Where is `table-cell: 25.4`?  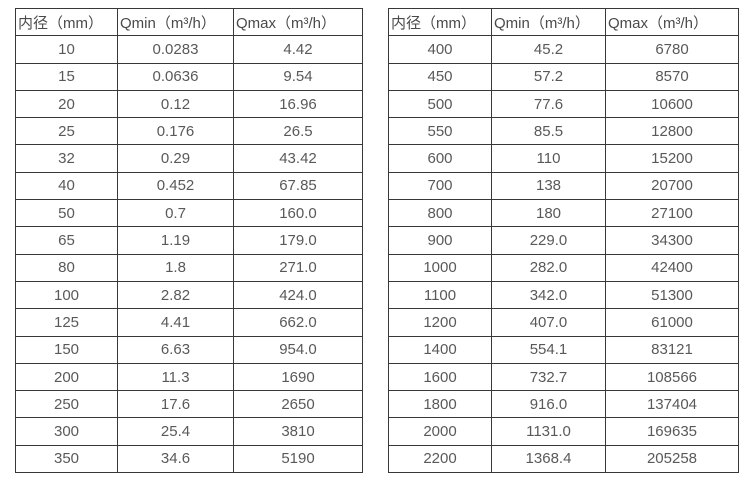
table-cell: 25.4 is located at coordinates (175, 431).